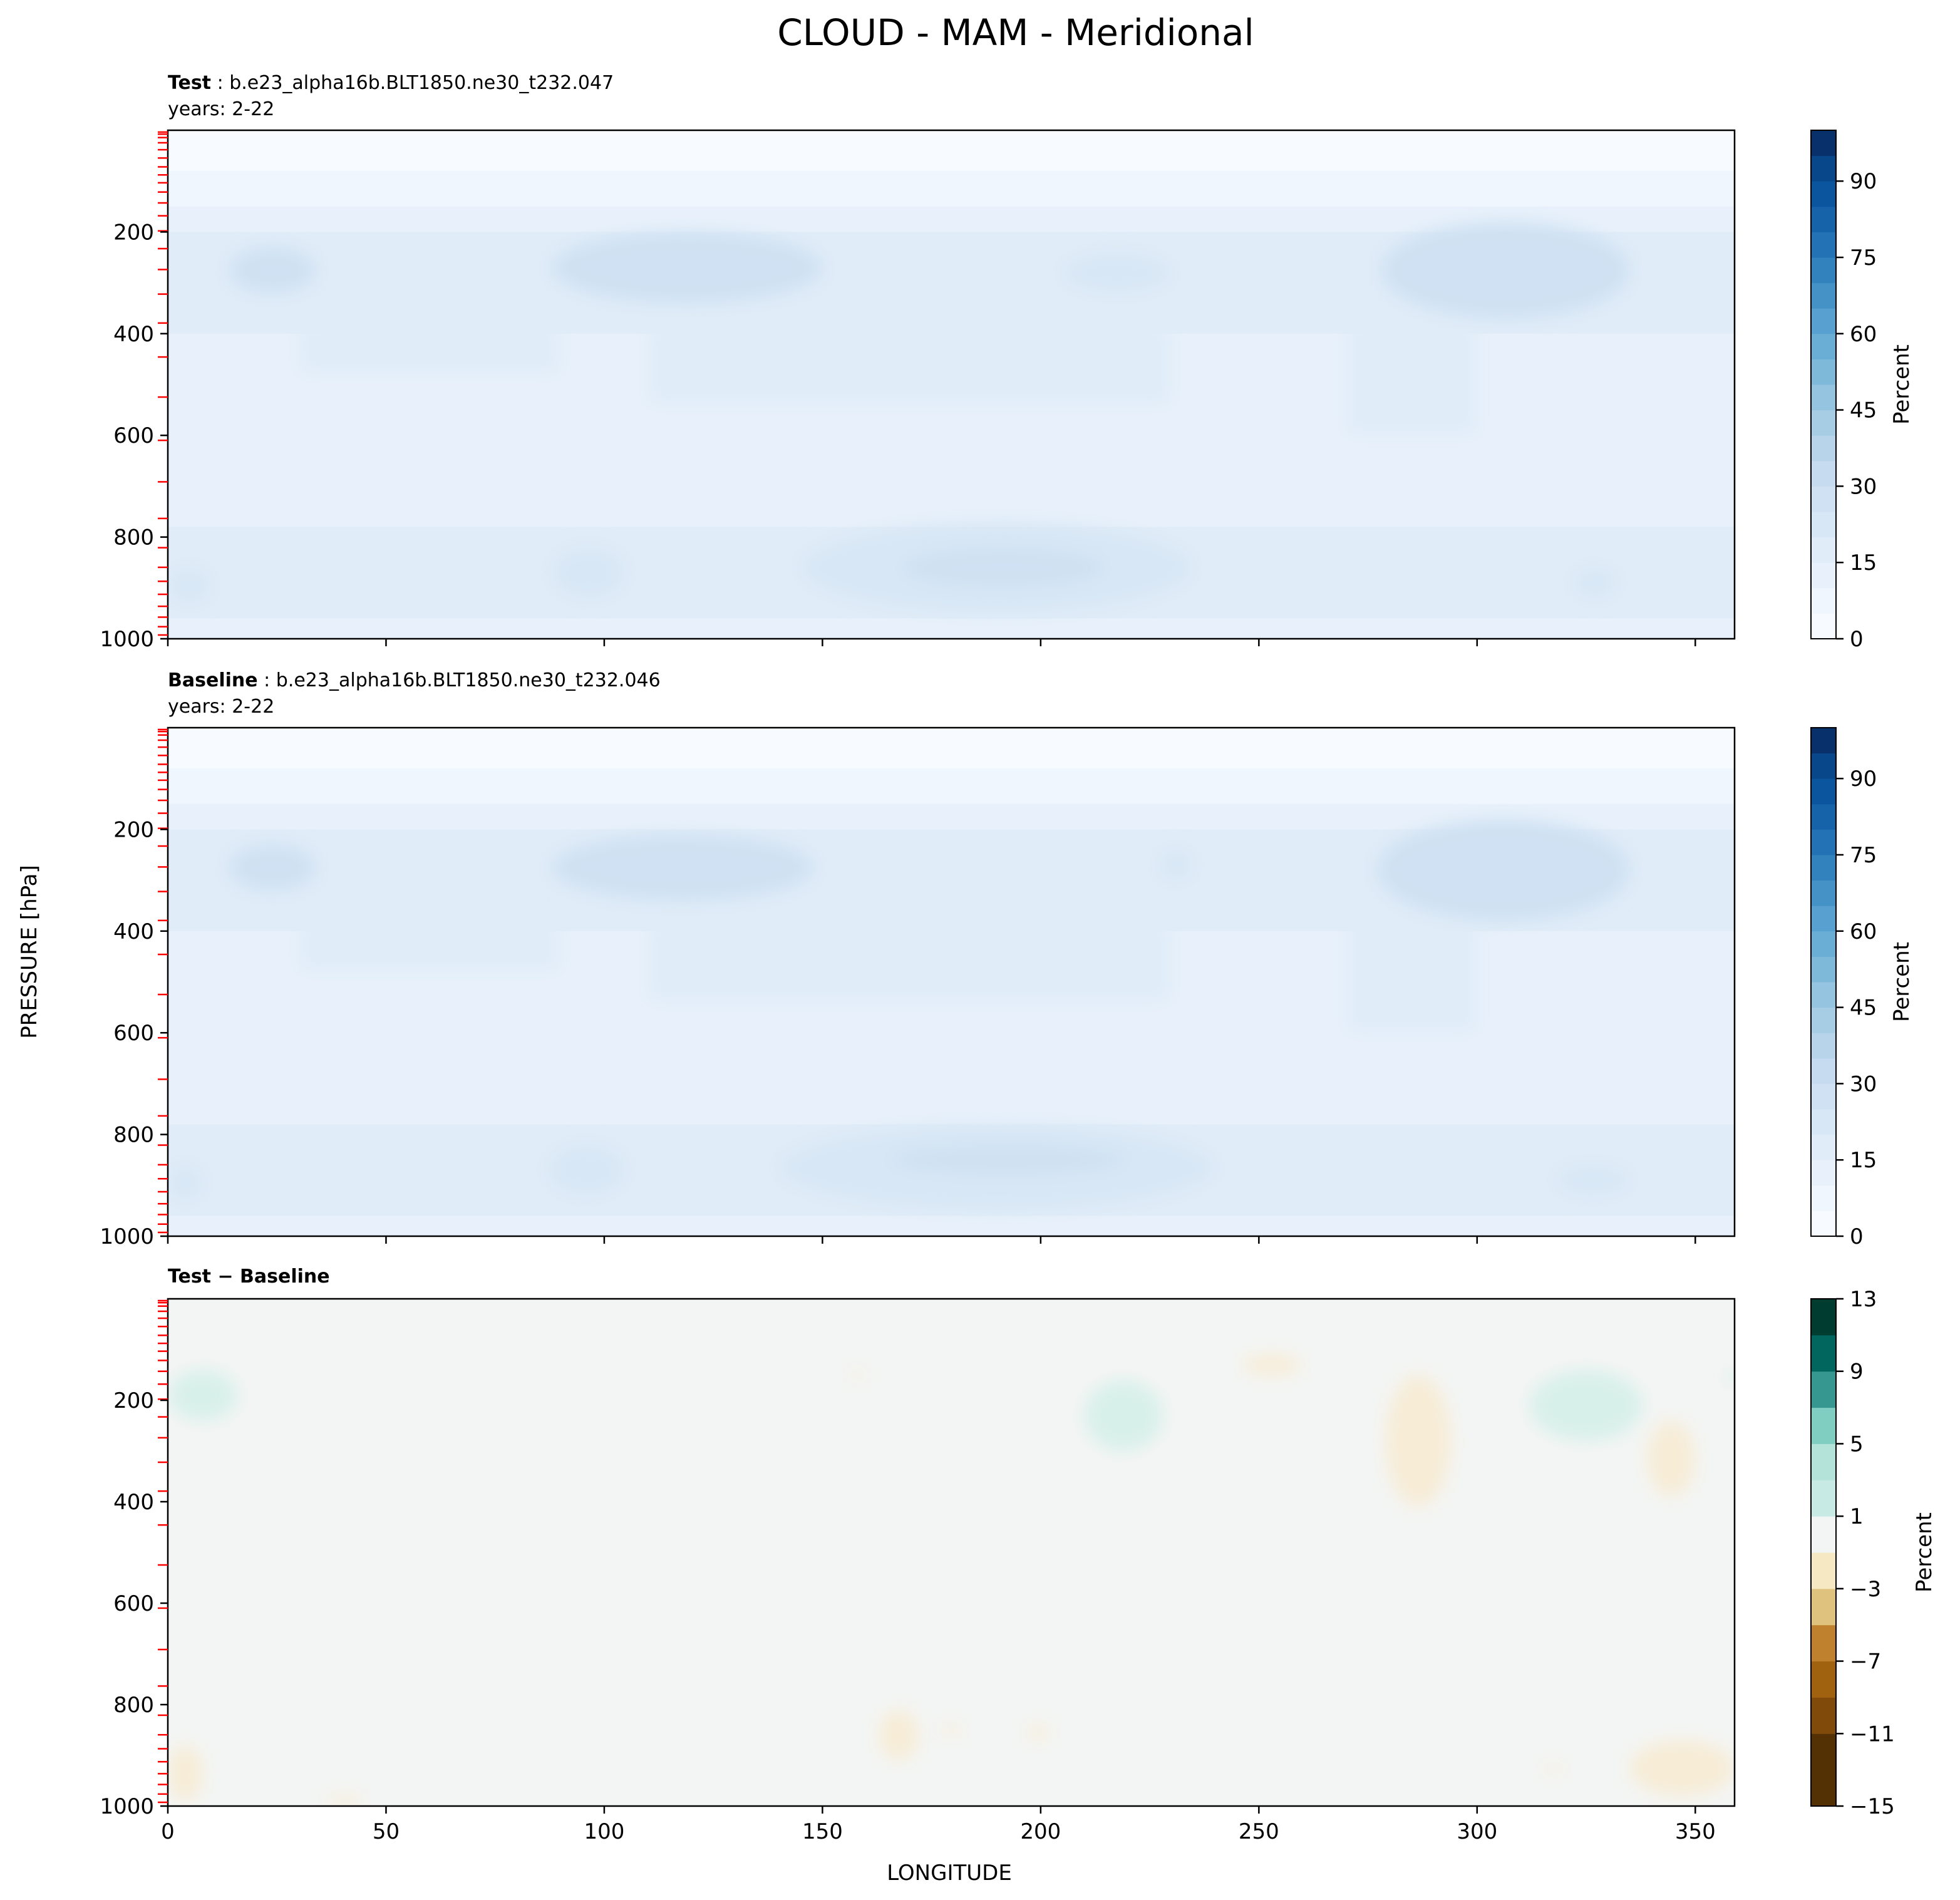  I want to click on colorbar-swatches, so click(1823, 982).